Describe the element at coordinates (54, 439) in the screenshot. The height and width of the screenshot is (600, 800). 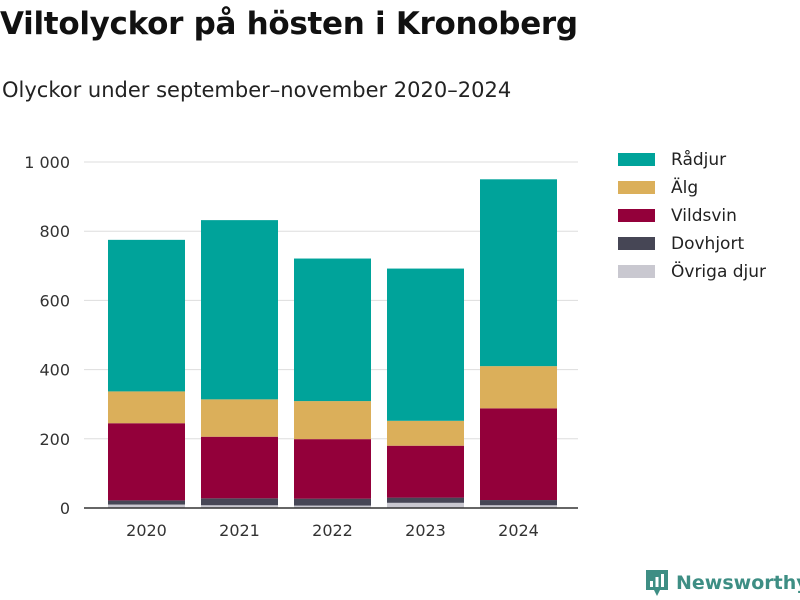
I see `y-tick-label: 200` at that location.